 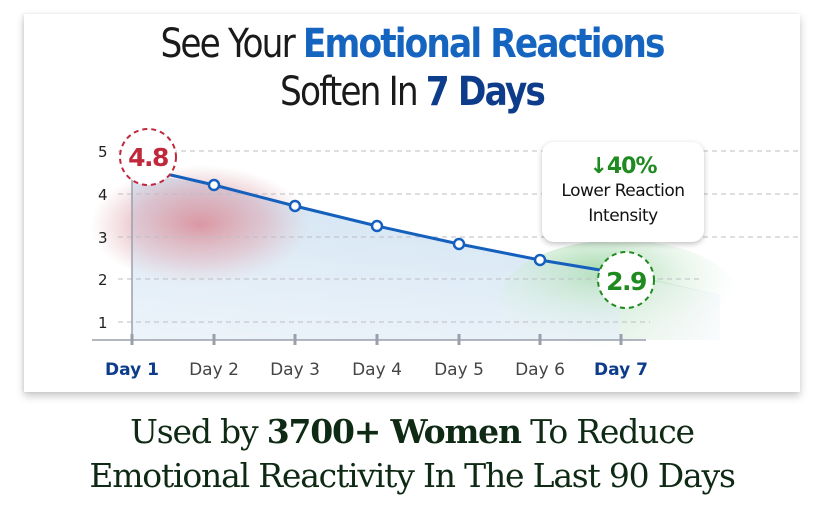 What do you see at coordinates (621, 370) in the screenshot?
I see `x-label-day-7: Day 7` at bounding box center [621, 370].